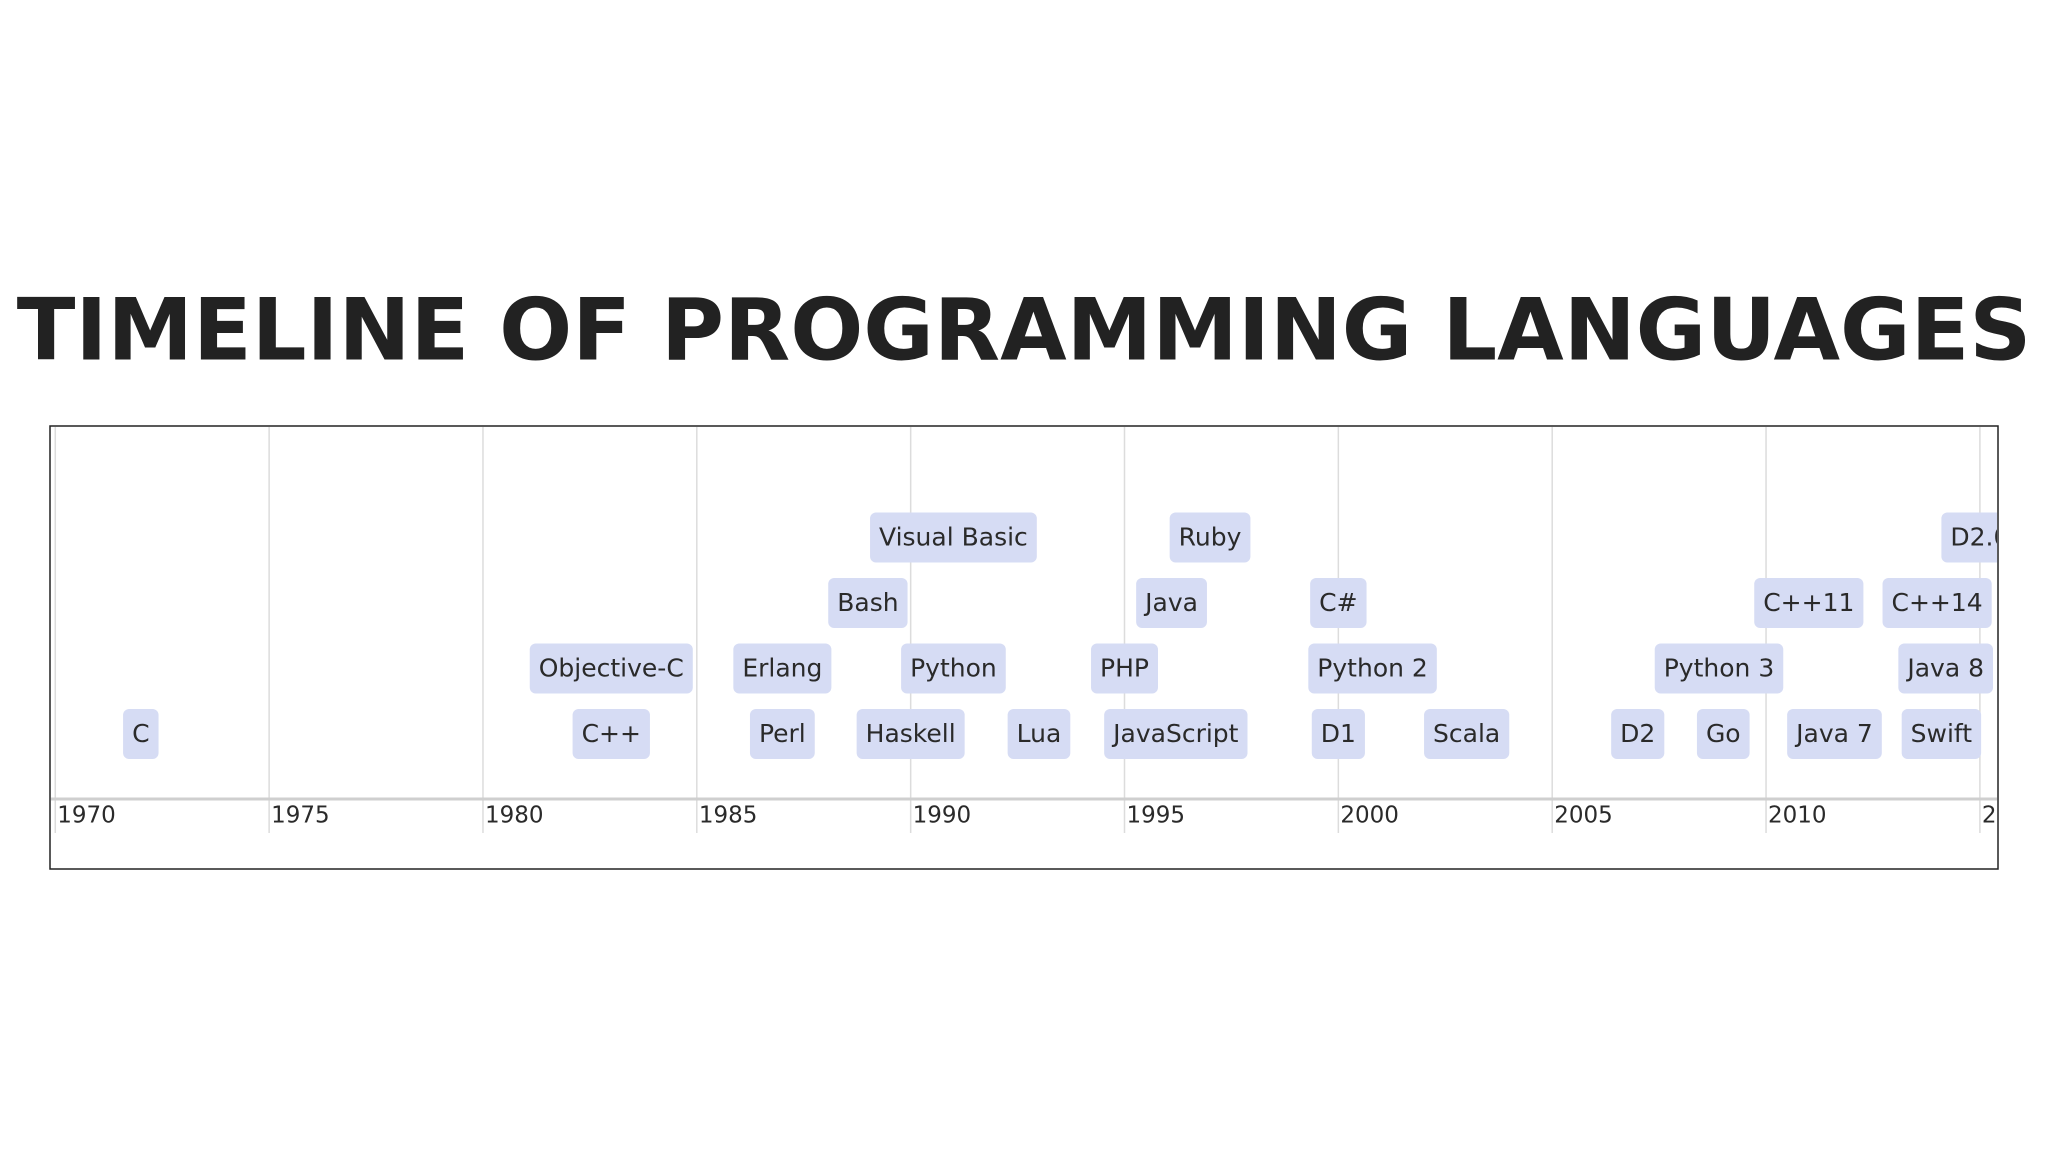 Image resolution: width=2048 pixels, height=1156 pixels. I want to click on timeline-item: Bash, so click(868, 603).